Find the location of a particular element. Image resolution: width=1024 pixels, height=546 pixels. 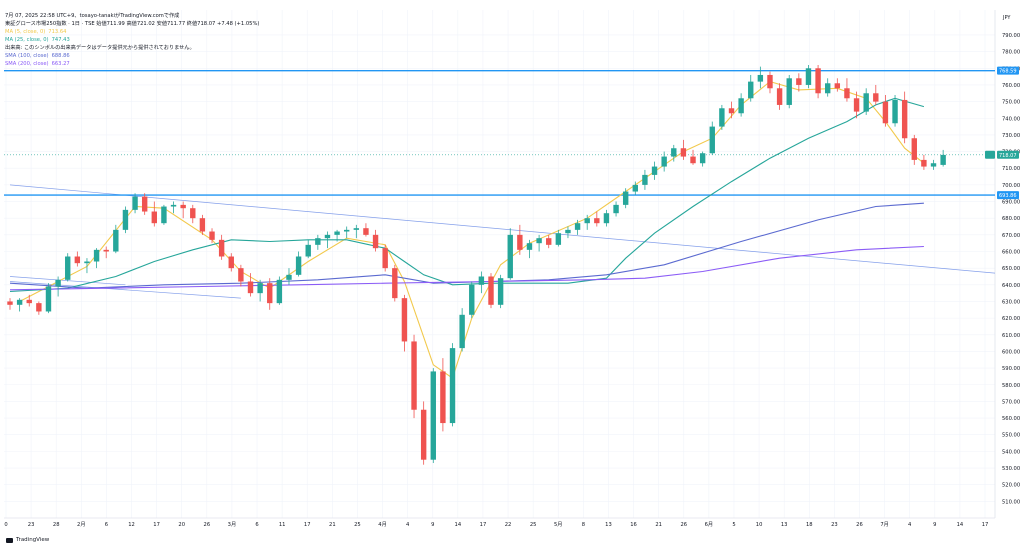

indicator-sma200: SMA (200, close) 663.27 is located at coordinates (132, 64).